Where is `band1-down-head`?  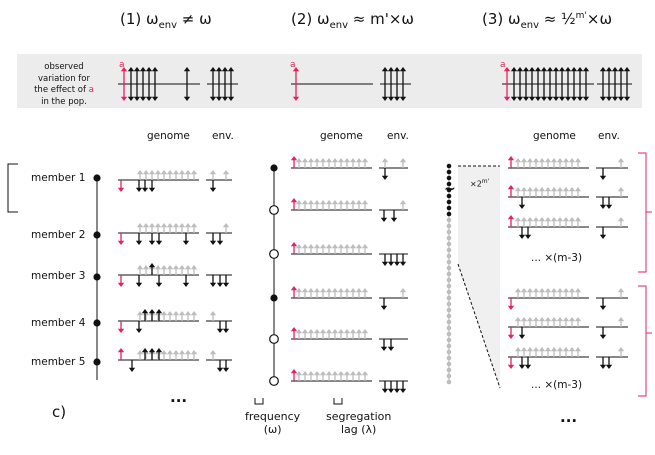
band1-down-head is located at coordinates (155, 98).